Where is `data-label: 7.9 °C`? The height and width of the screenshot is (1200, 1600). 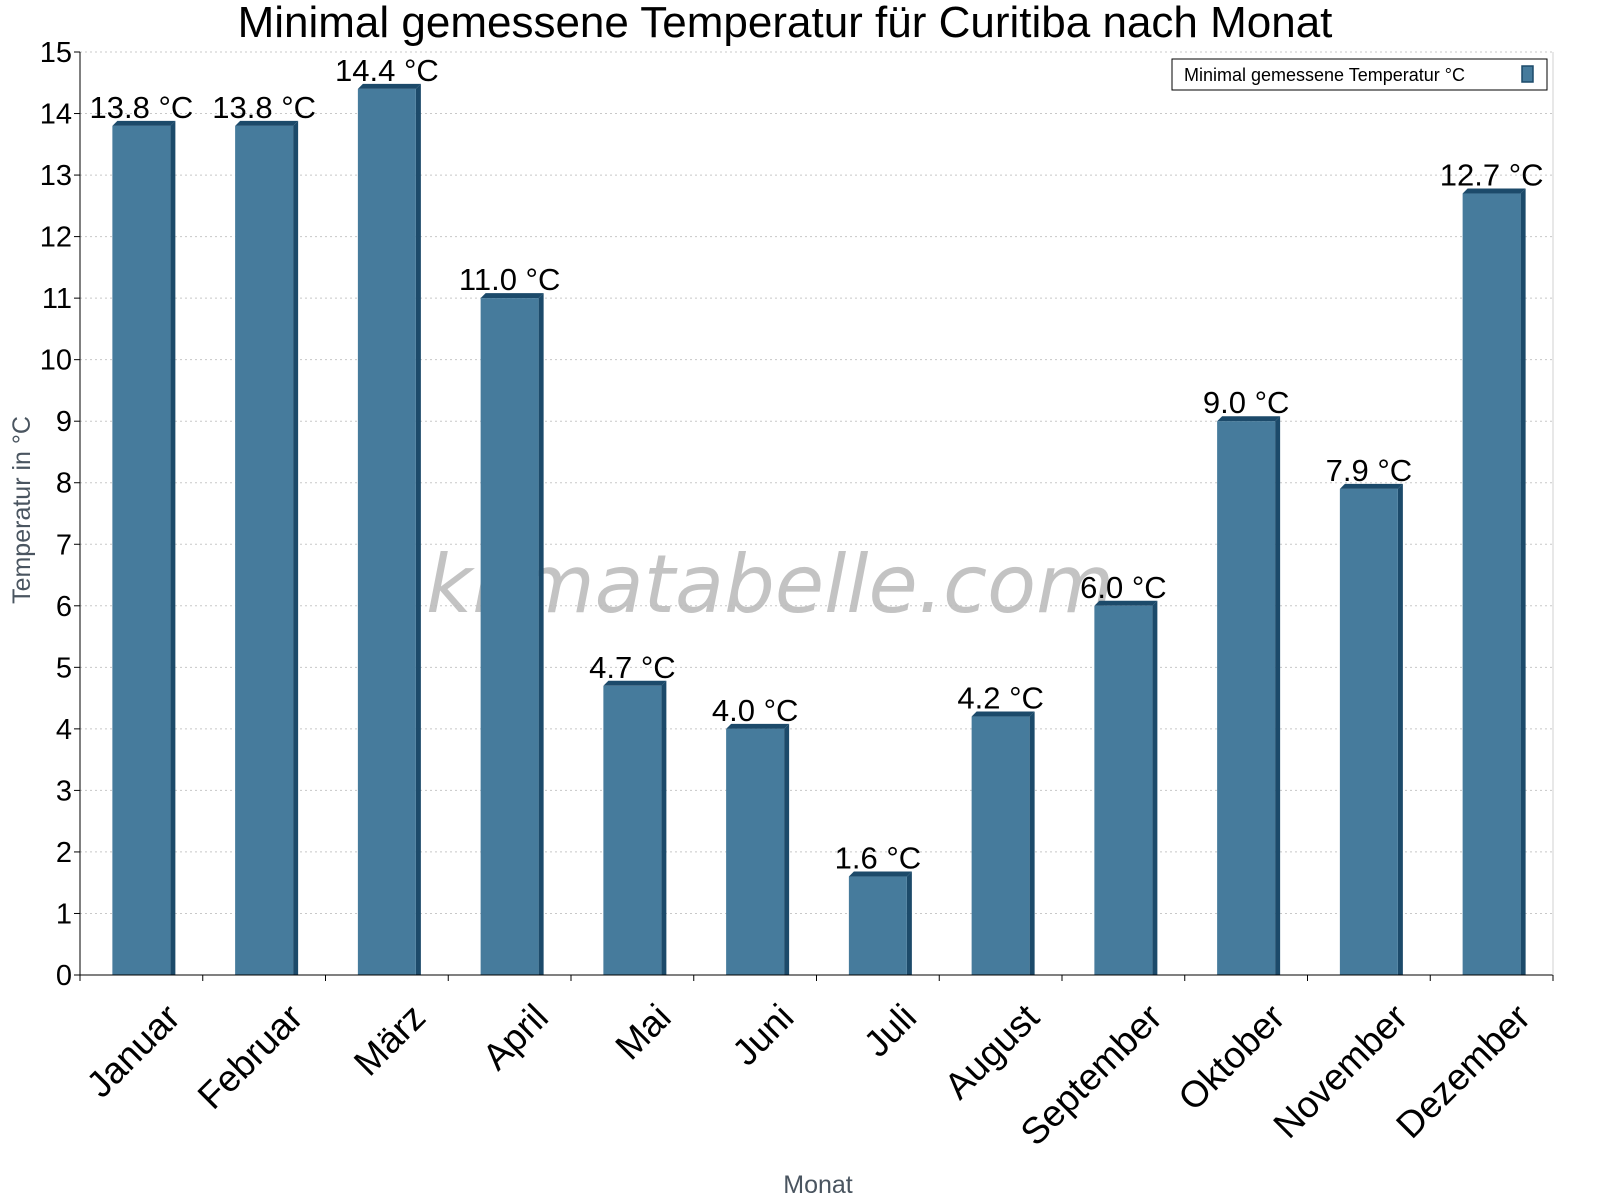
data-label: 7.9 °C is located at coordinates (1369, 470).